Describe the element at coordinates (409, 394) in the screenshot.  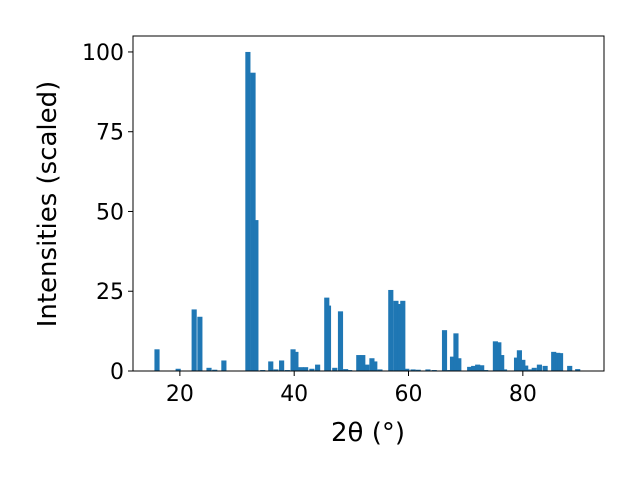
I see `x-tick-label: 60` at that location.